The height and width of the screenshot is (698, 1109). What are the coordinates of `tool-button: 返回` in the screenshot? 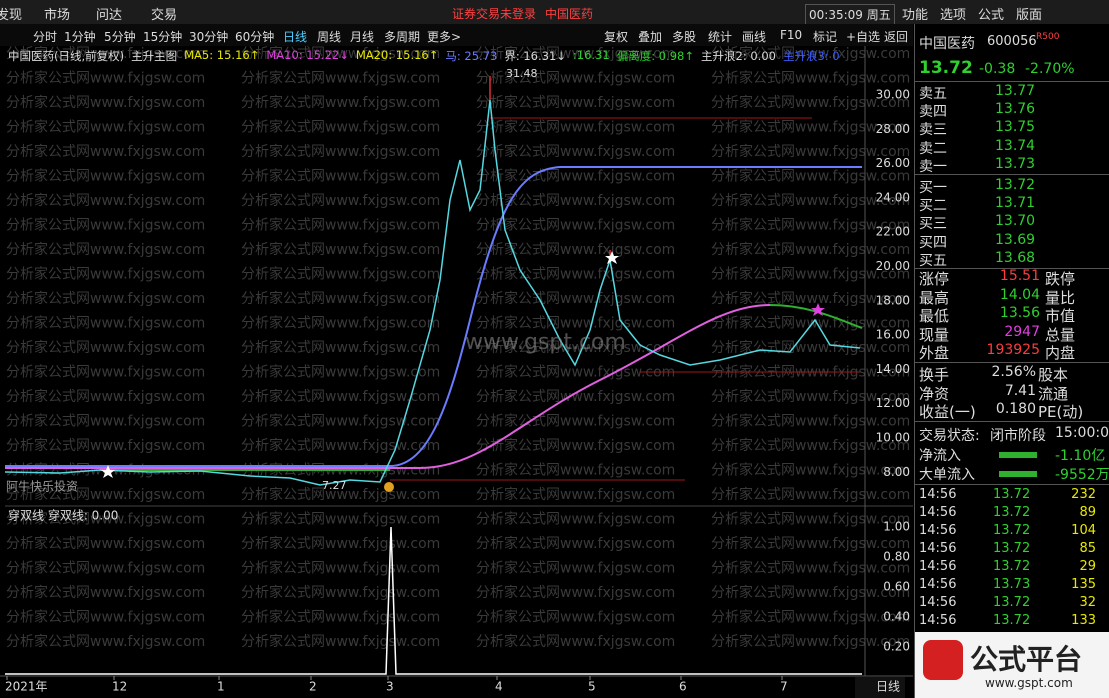 It's located at (896, 37).